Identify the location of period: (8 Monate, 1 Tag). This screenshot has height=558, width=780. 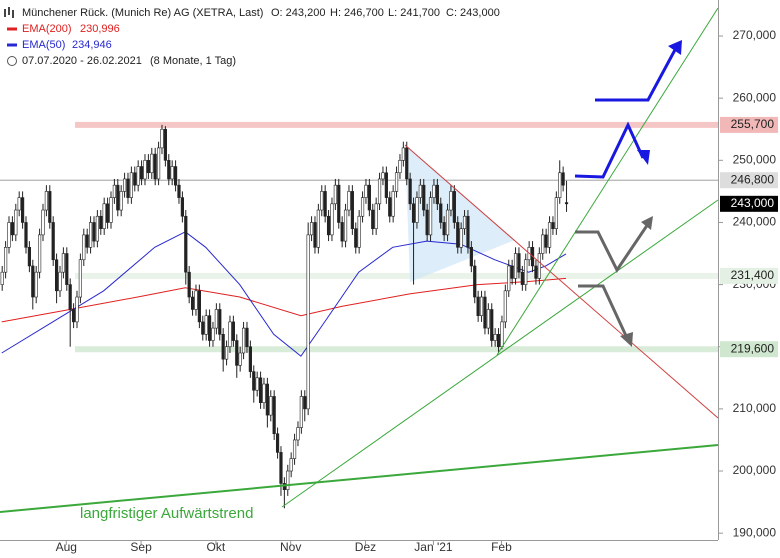
(193, 61).